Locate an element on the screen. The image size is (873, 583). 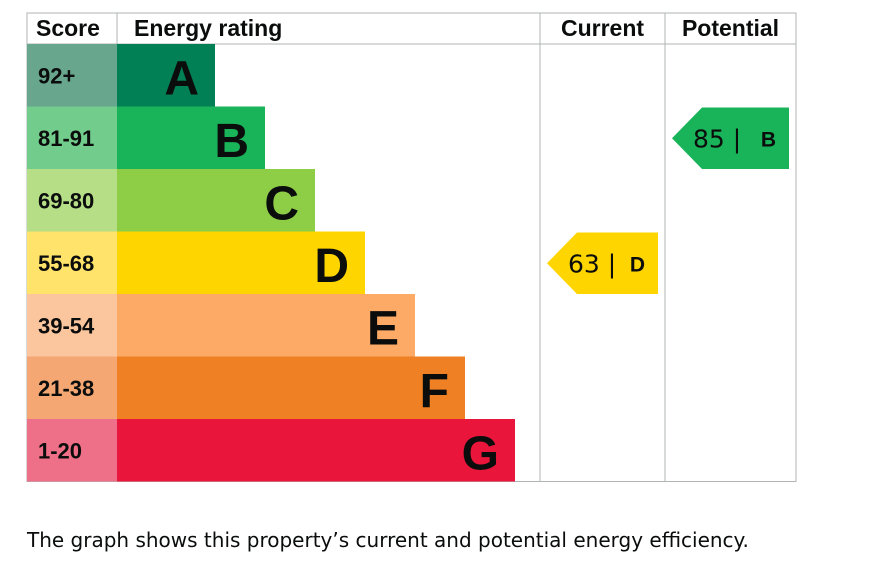
header-current: Current is located at coordinates (602, 28).